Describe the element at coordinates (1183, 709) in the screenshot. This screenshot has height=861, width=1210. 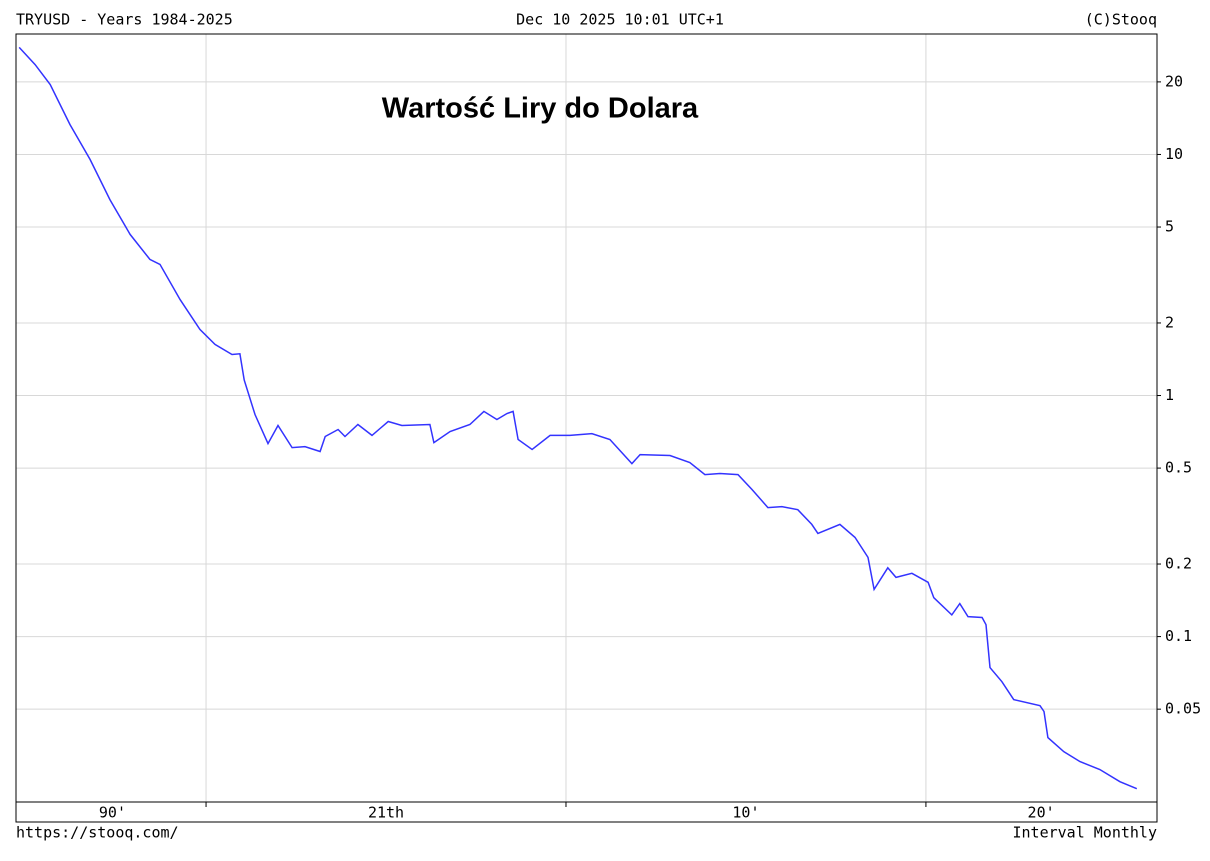
I see `y-tick-label: 0.05` at that location.